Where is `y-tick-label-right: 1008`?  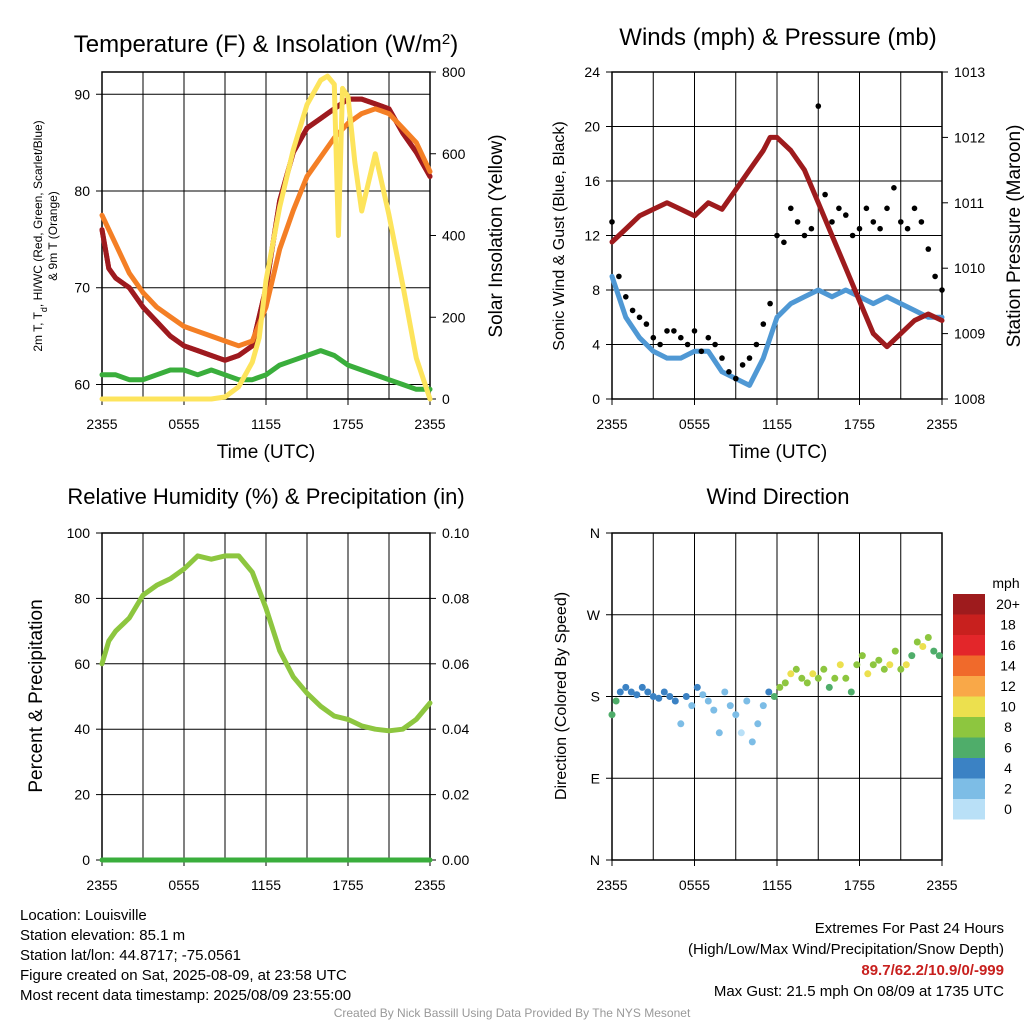
y-tick-label-right: 1008 is located at coordinates (969, 399).